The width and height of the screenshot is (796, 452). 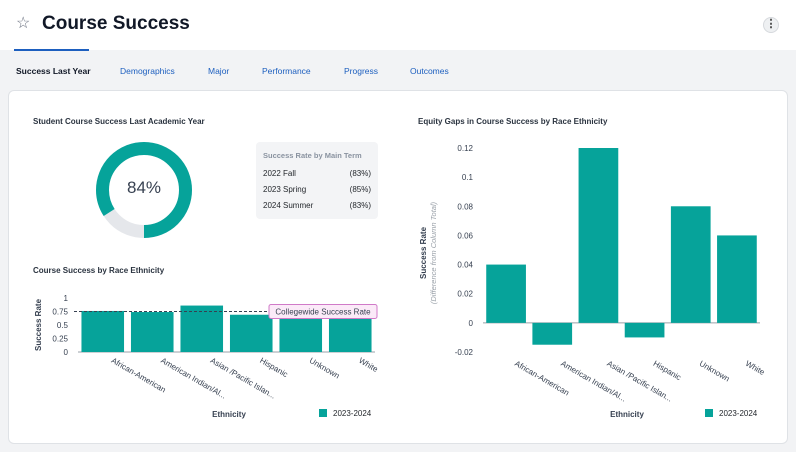 I want to click on page-title: Course Success, so click(x=116, y=23).